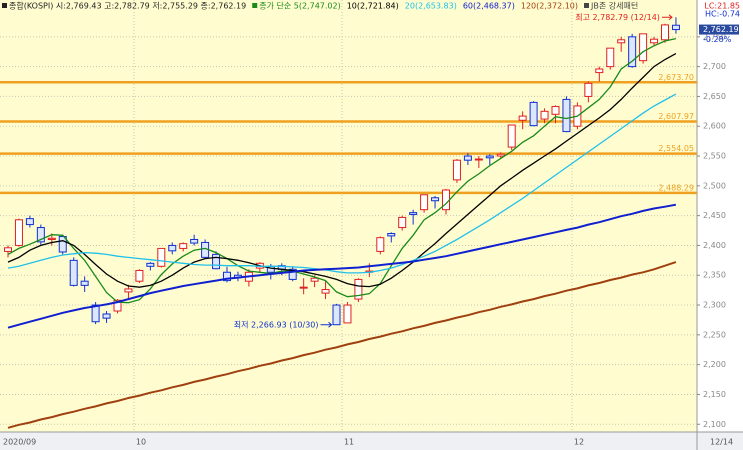 This screenshot has width=743, height=450. I want to click on hc-label: HC:-0.74, so click(722, 14).